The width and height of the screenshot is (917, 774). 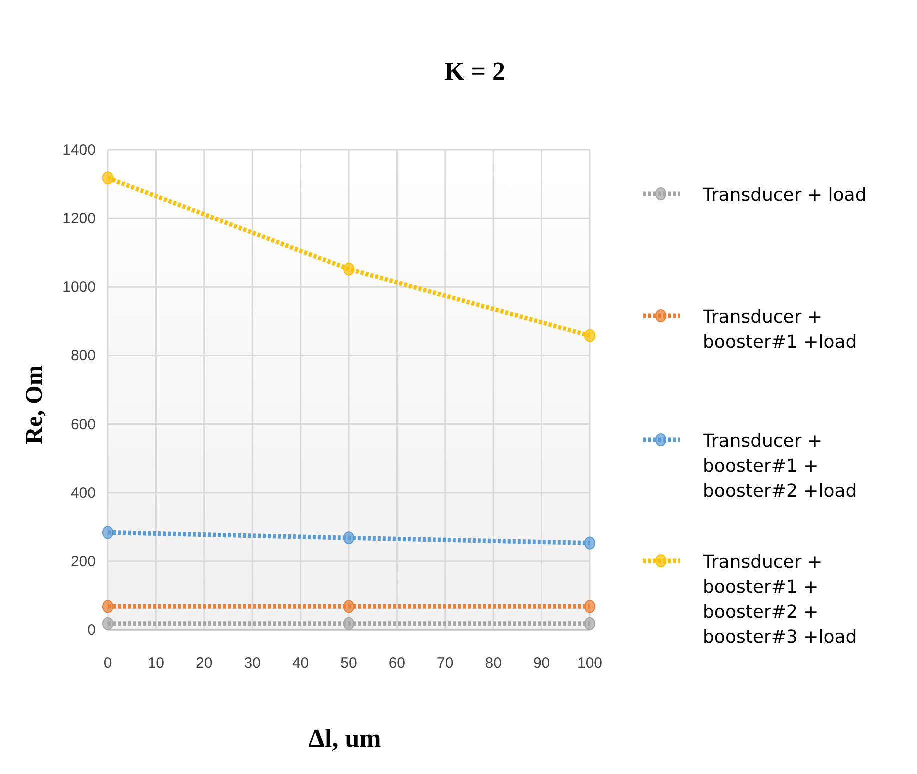 What do you see at coordinates (156, 663) in the screenshot?
I see `x-tick-label: 10` at bounding box center [156, 663].